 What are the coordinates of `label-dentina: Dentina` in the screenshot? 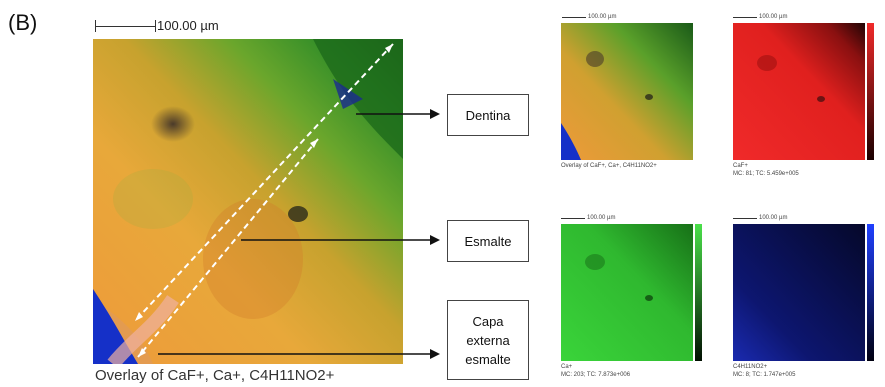 It's located at (488, 115).